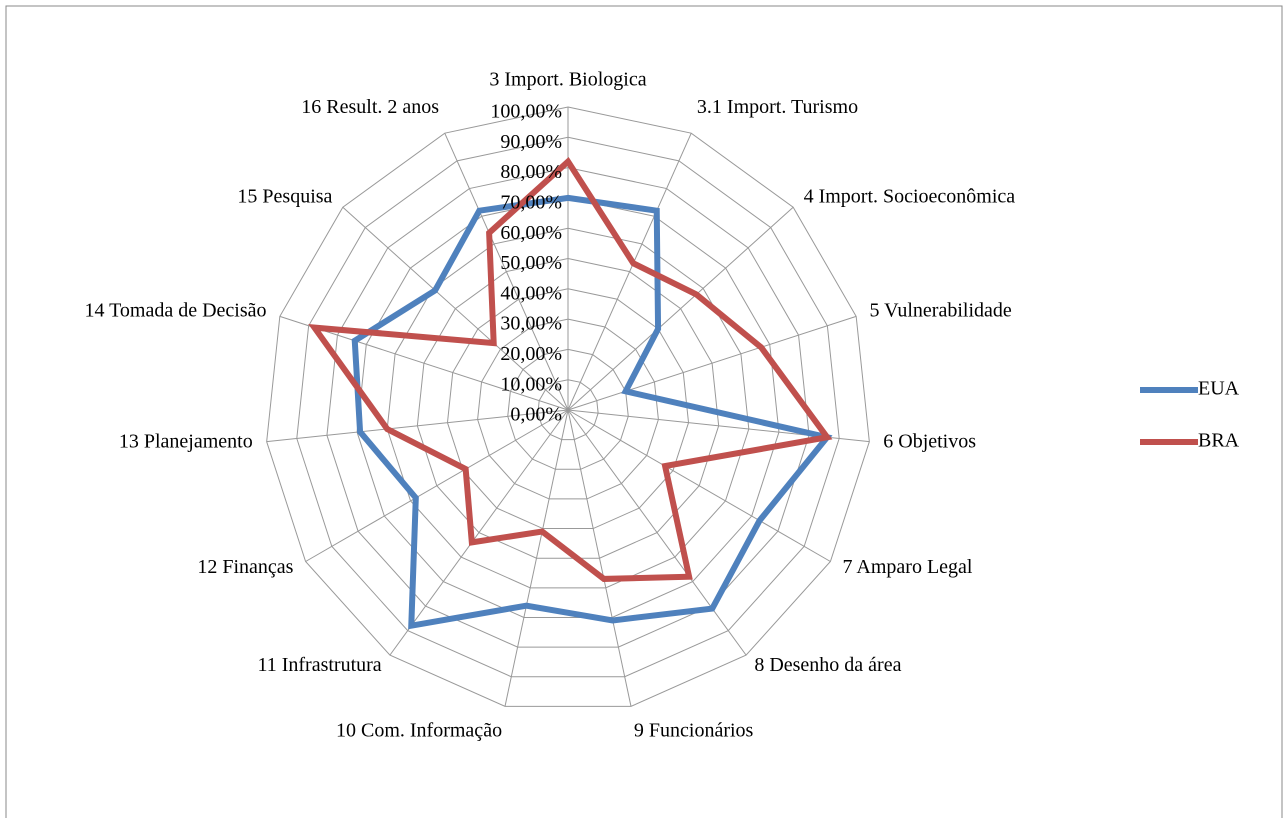  Describe the element at coordinates (531, 233) in the screenshot. I see `y-tick-label: 60,00%` at that location.